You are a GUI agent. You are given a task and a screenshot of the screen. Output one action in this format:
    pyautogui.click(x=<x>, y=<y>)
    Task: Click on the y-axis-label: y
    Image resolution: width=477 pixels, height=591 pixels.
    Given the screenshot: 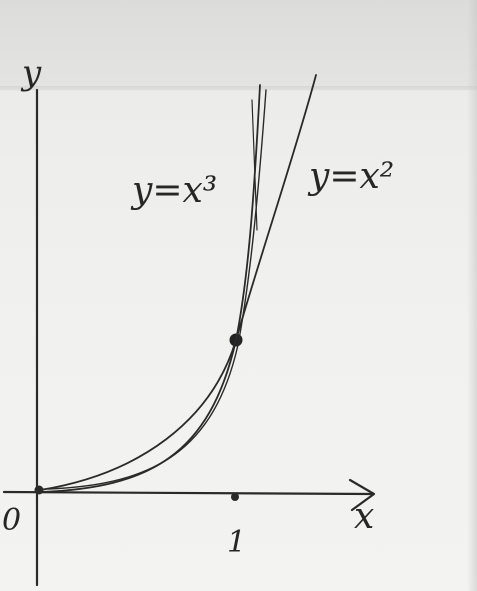 What is the action you would take?
    pyautogui.click(x=31, y=73)
    